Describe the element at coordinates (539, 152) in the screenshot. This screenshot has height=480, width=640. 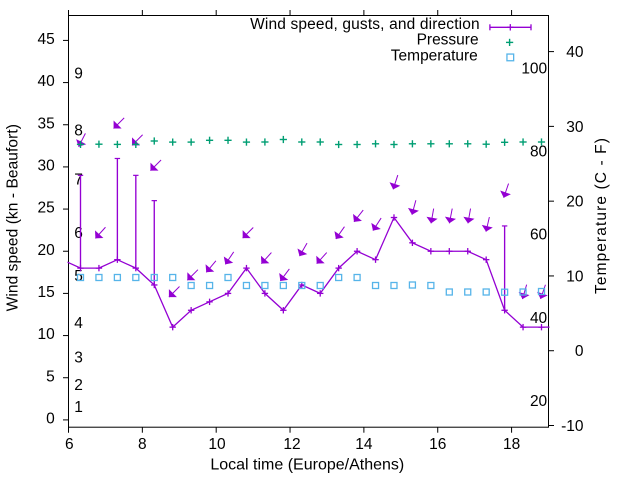
I see `svg-text: 80` at that location.